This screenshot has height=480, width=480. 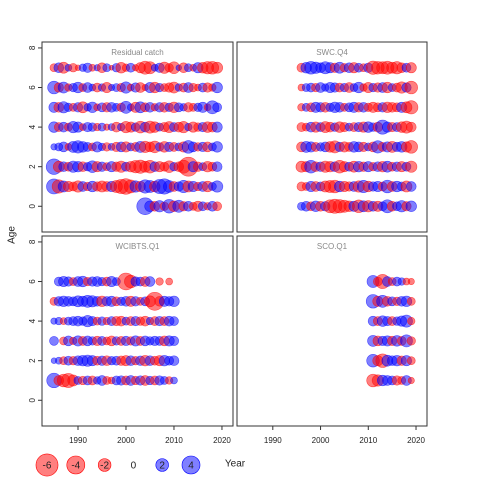 I want to click on legend-label: -4, so click(x=75, y=466).